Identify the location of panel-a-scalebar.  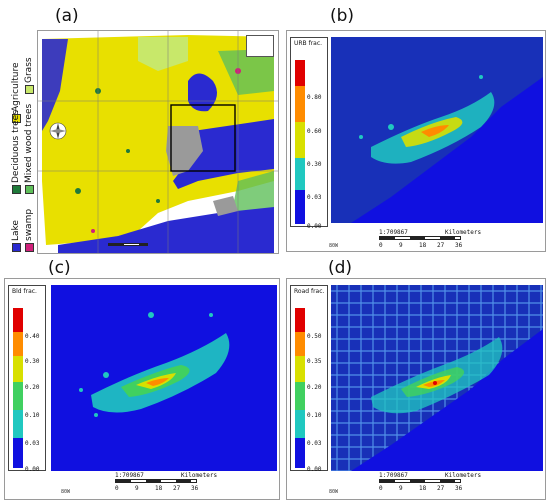
(138, 245).